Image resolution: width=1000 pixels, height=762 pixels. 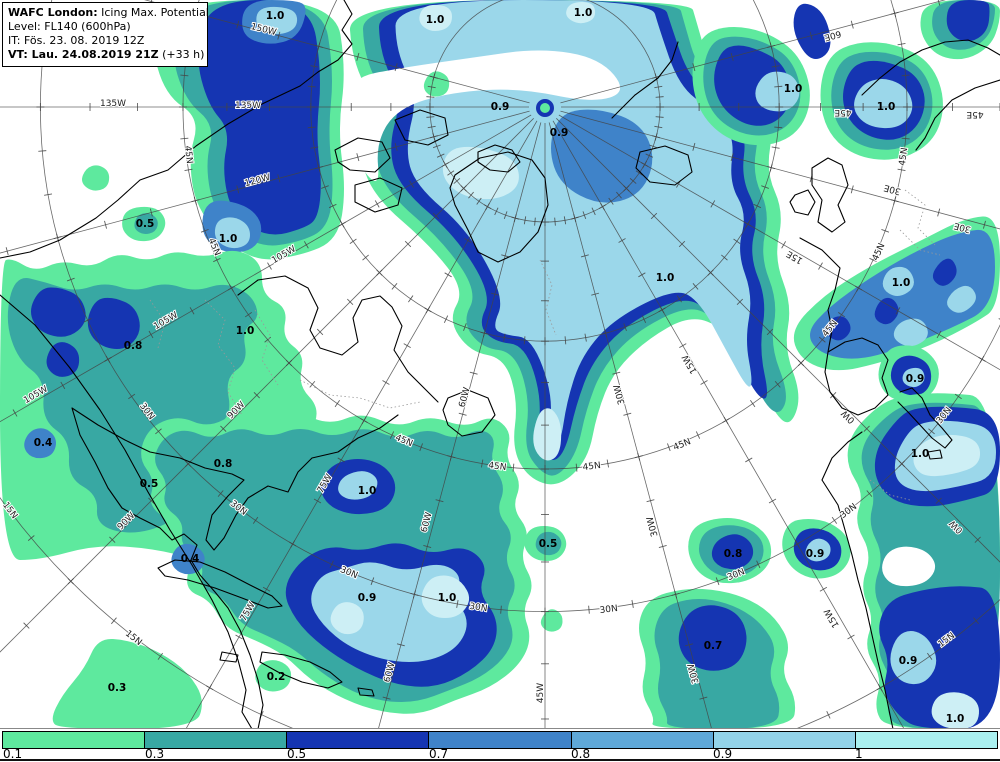 What do you see at coordinates (545, 108) in the screenshot?
I see `pole-marker` at bounding box center [545, 108].